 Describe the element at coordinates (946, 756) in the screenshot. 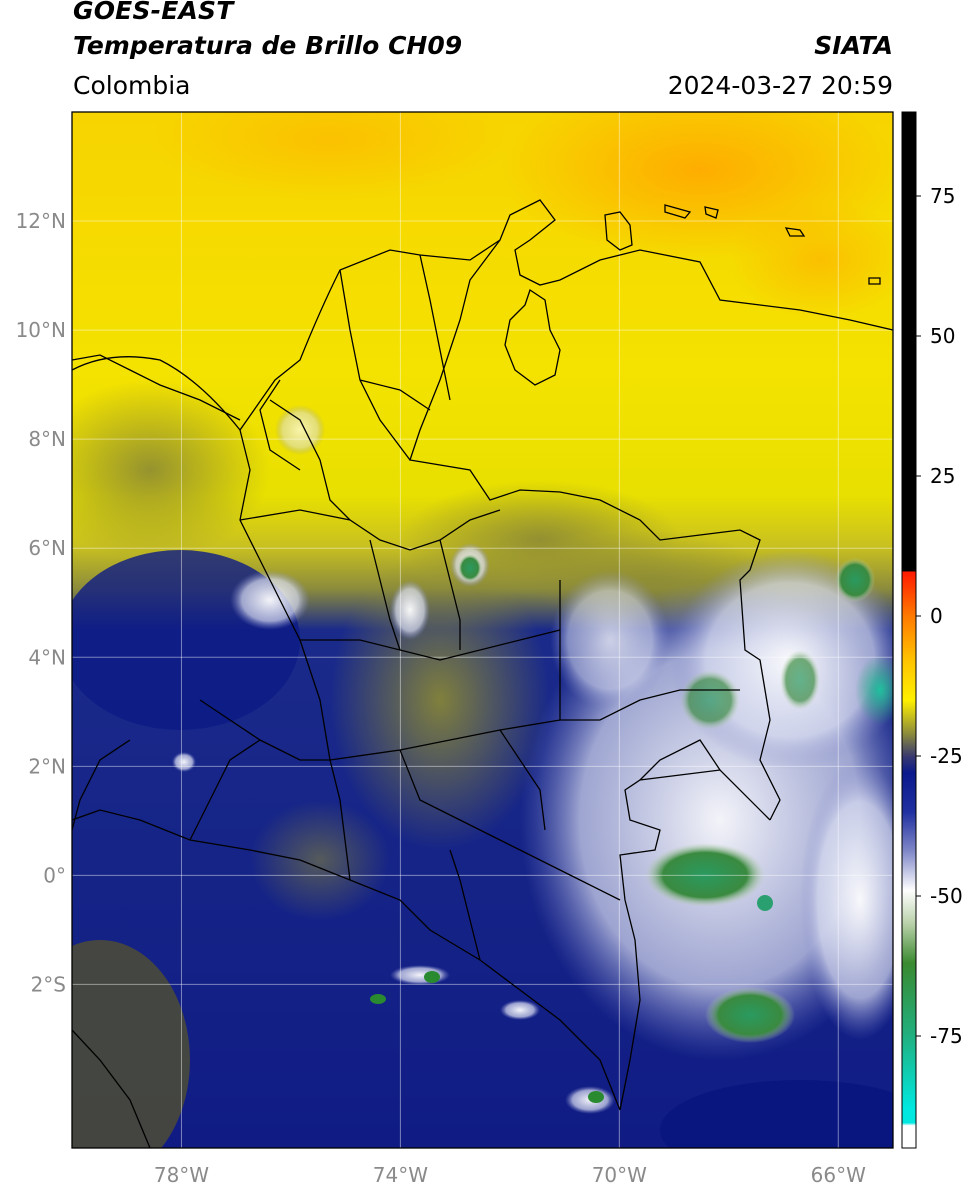

I see `colorbar-tick-label: -25` at that location.